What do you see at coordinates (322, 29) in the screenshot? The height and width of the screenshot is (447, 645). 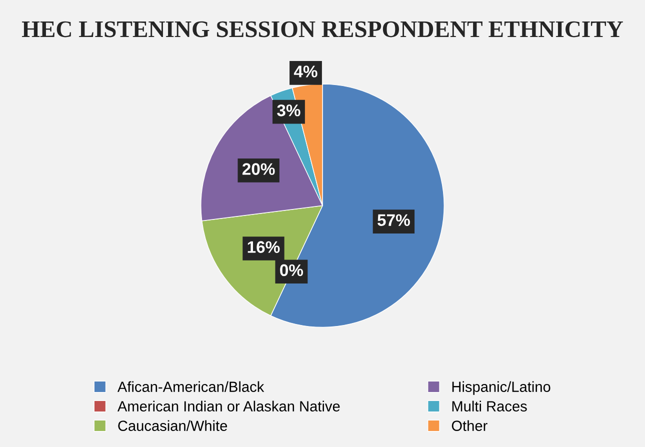 I see `chart-title: HEC LISTENING SESSION RESPONDENT ETHNICITY` at bounding box center [322, 29].